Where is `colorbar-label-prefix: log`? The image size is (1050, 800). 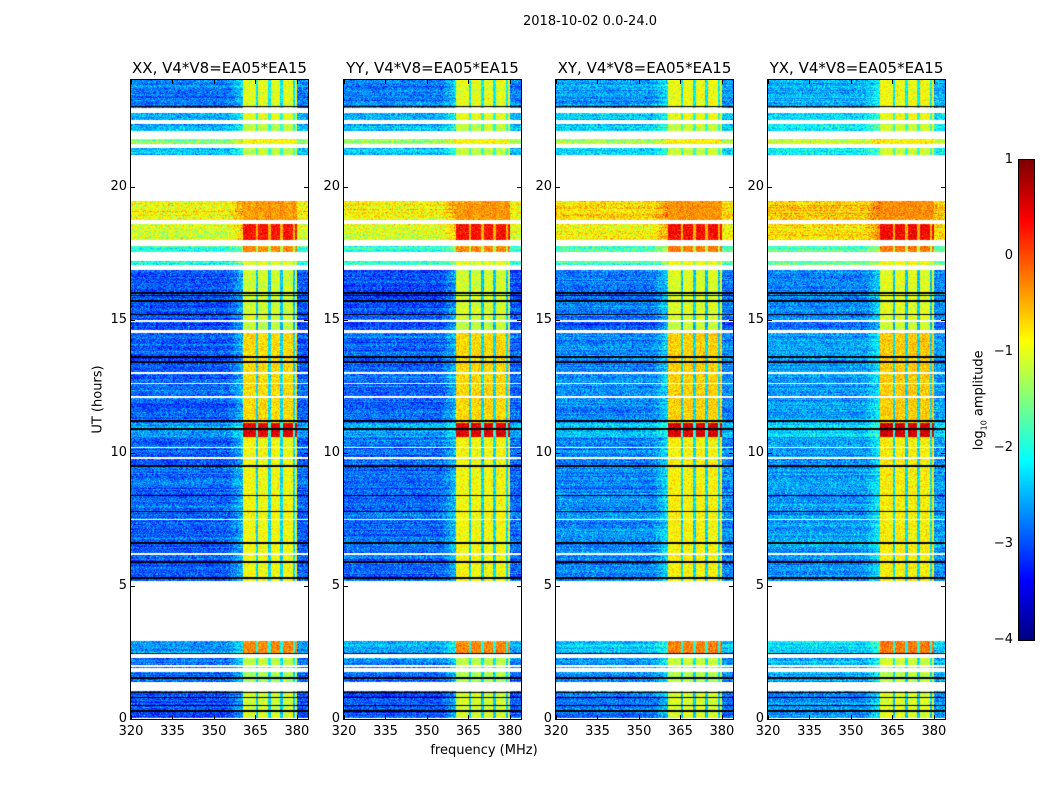
colorbar-label-prefix: log is located at coordinates (979, 440).